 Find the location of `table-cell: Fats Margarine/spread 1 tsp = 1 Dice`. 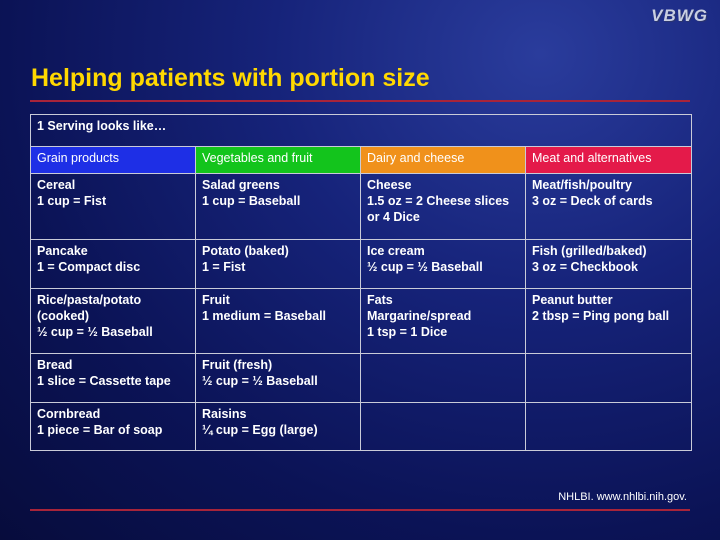

table-cell: Fats Margarine/spread 1 tsp = 1 Dice is located at coordinates (443, 321).